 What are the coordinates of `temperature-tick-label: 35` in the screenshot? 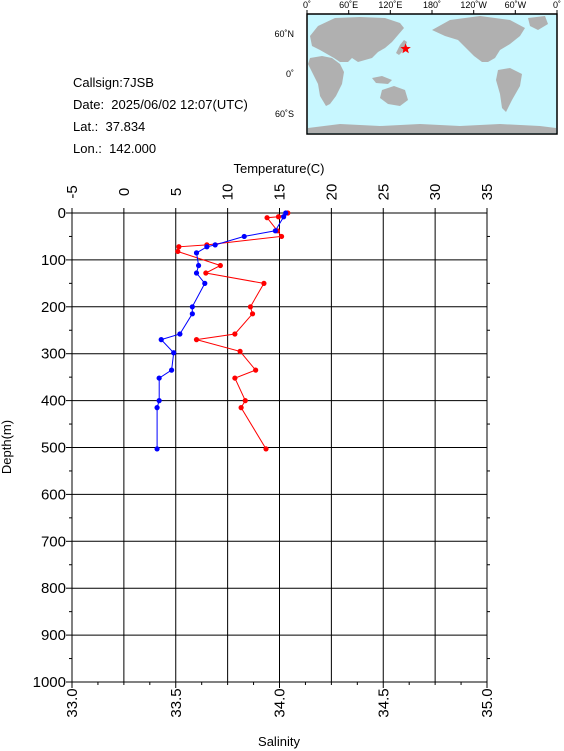 It's located at (487, 192).